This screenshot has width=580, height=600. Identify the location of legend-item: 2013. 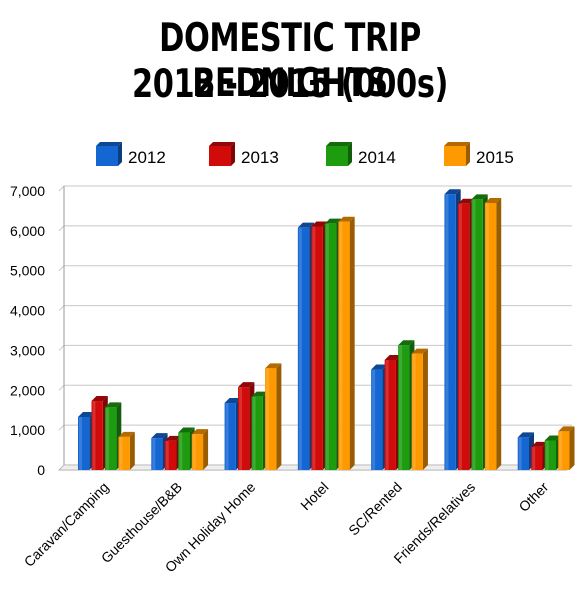
(244, 154).